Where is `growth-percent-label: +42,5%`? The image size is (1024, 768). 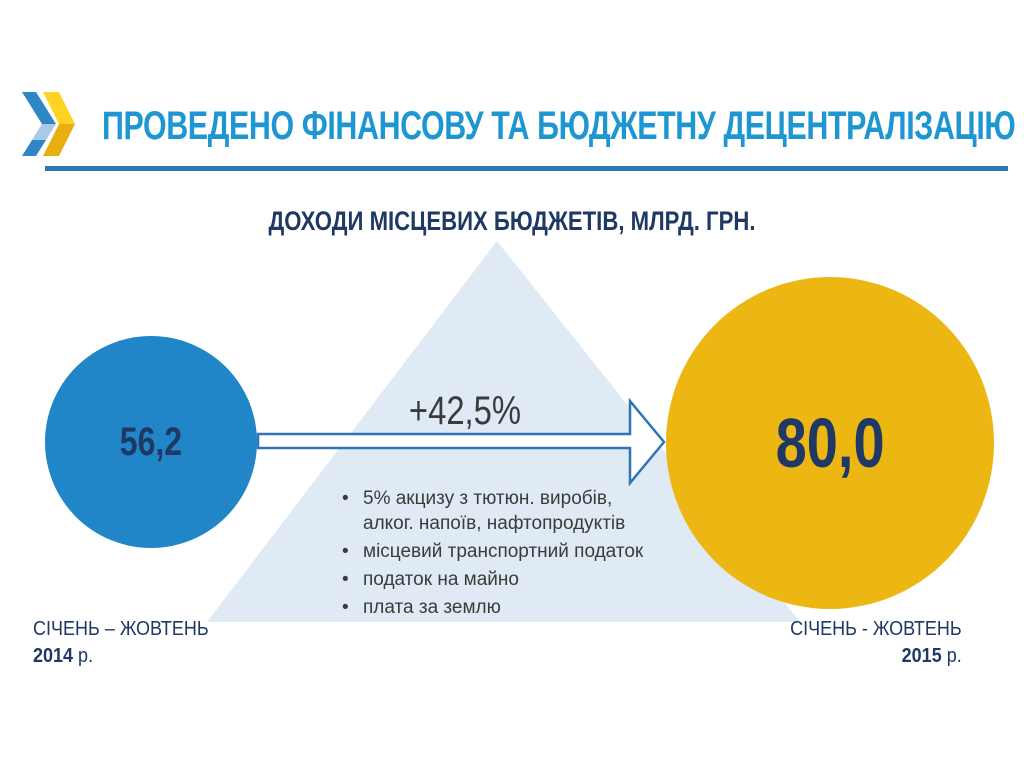 growth-percent-label: +42,5% is located at coordinates (465, 411).